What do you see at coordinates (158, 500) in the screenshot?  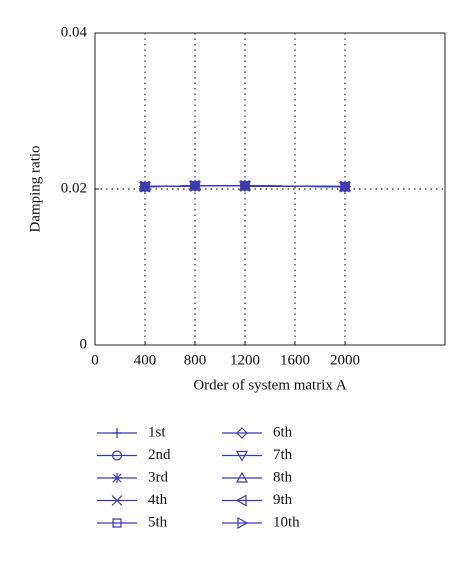 I see `legend-label: 4th` at bounding box center [158, 500].